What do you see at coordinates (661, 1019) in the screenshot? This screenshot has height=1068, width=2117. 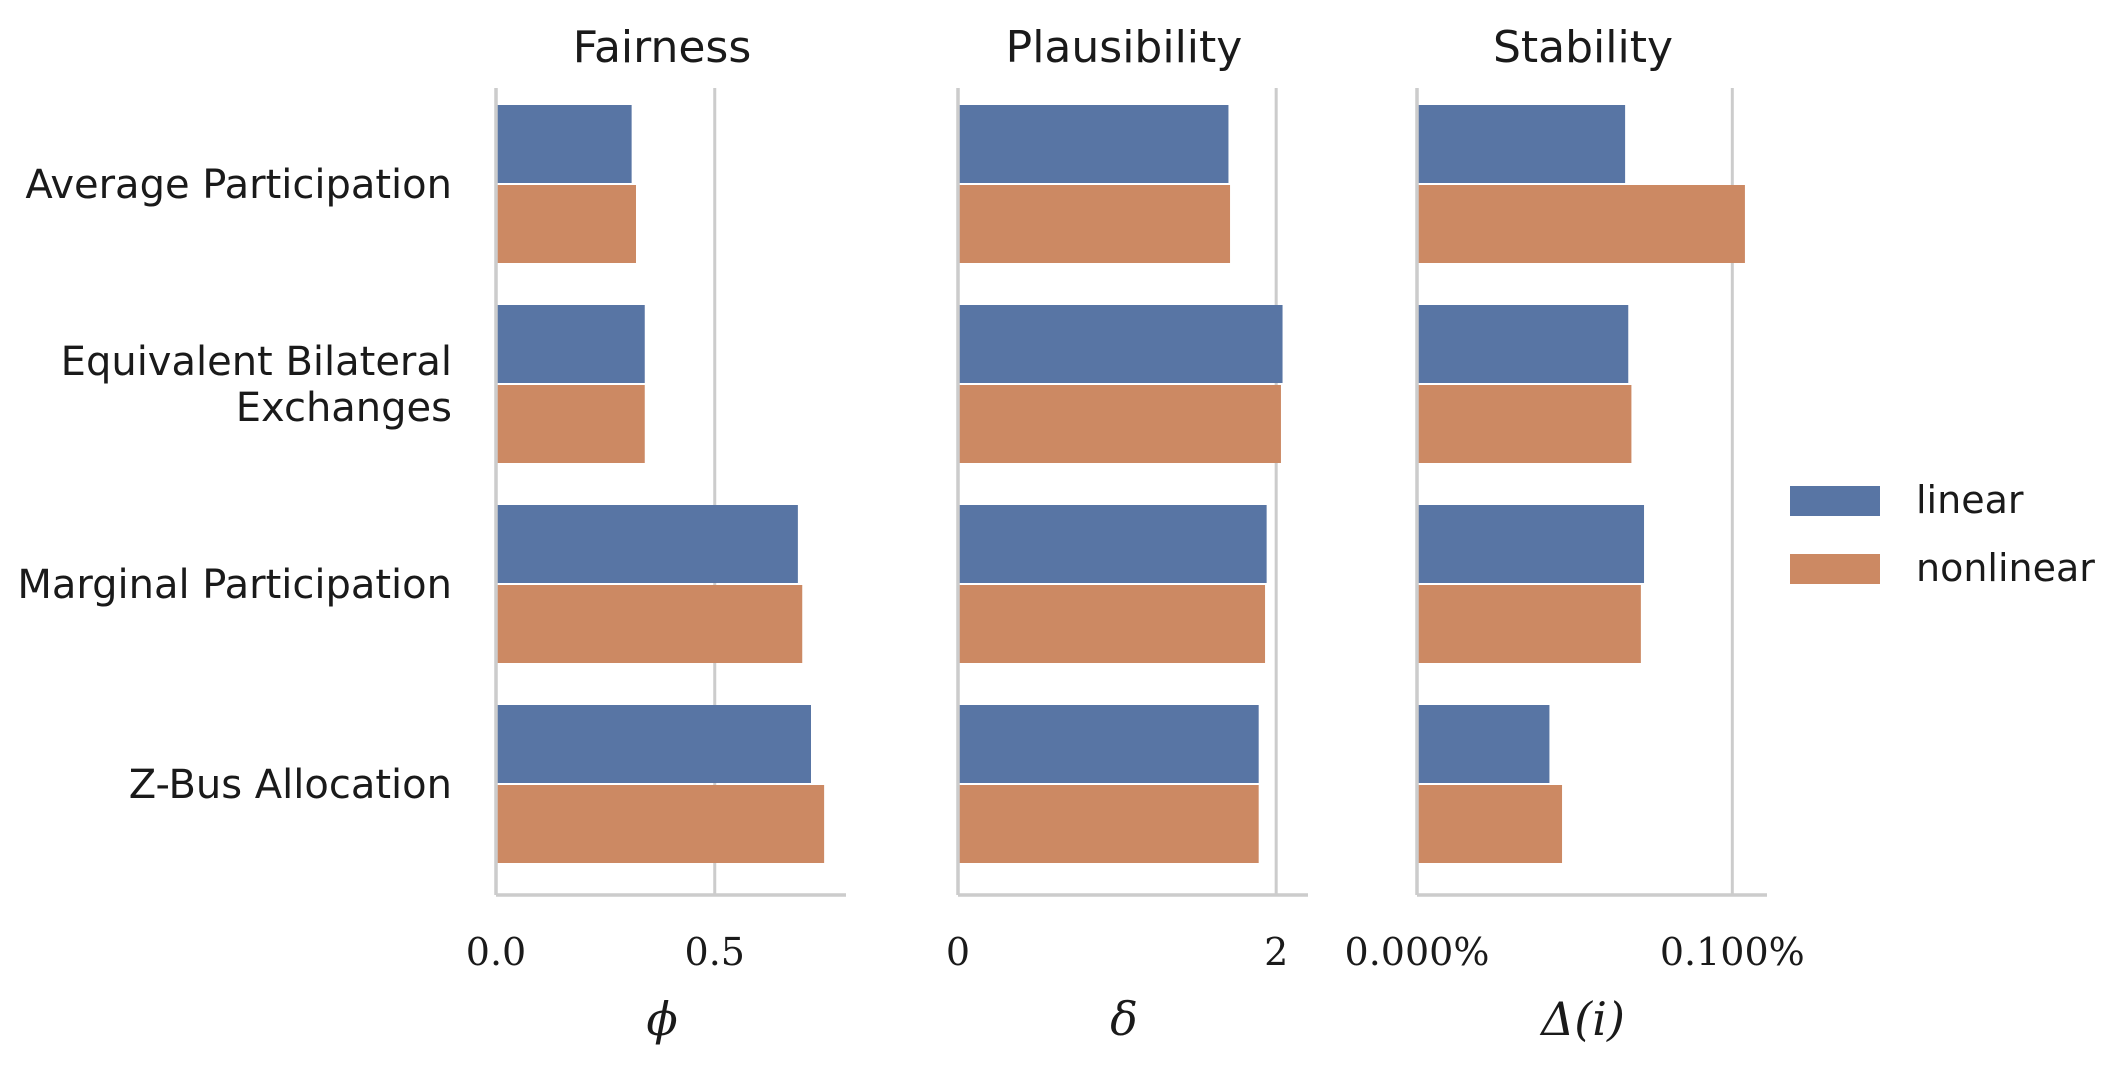 I see `x-axis-label: ϕ` at bounding box center [661, 1019].